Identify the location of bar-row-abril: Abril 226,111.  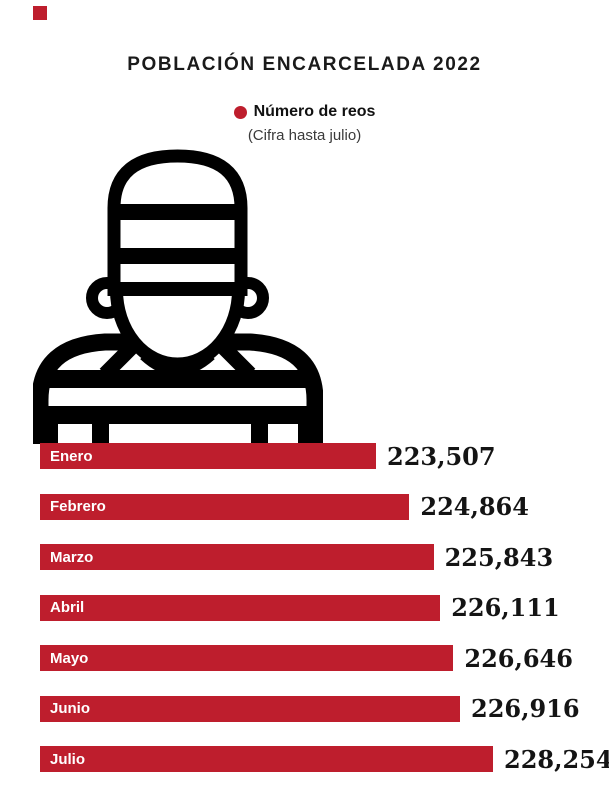
(322, 607).